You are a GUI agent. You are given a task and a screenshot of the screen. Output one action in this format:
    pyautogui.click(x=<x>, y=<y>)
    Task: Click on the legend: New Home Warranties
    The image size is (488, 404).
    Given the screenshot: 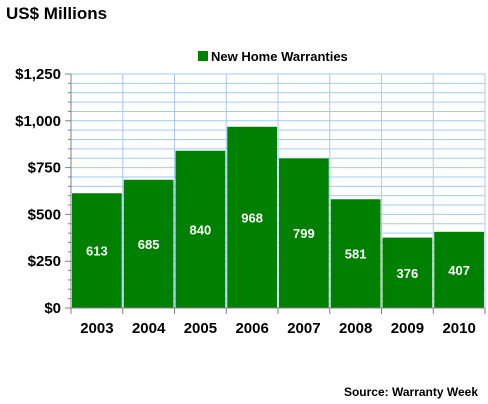 What is the action you would take?
    pyautogui.click(x=273, y=56)
    